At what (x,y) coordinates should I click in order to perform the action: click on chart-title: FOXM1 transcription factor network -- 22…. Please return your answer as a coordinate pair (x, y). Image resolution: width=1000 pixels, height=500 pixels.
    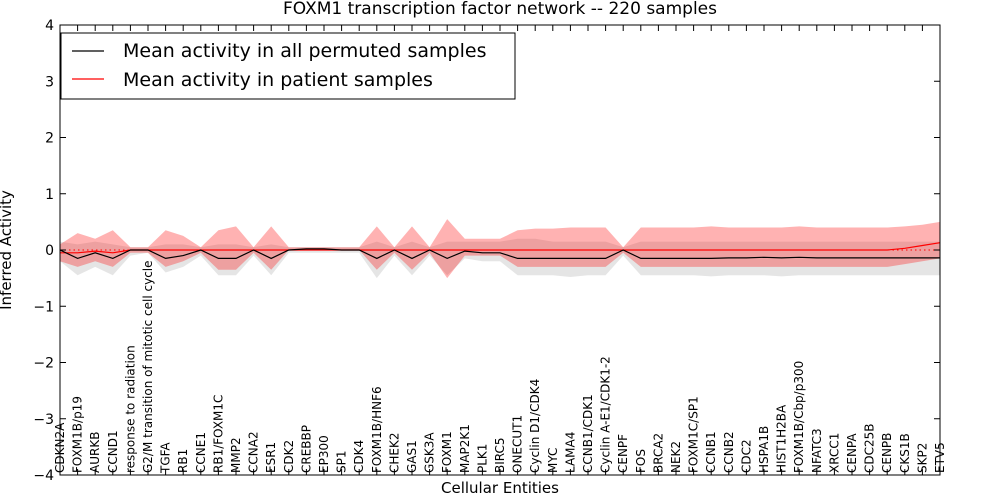
    Looking at the image, I should click on (500, 9).